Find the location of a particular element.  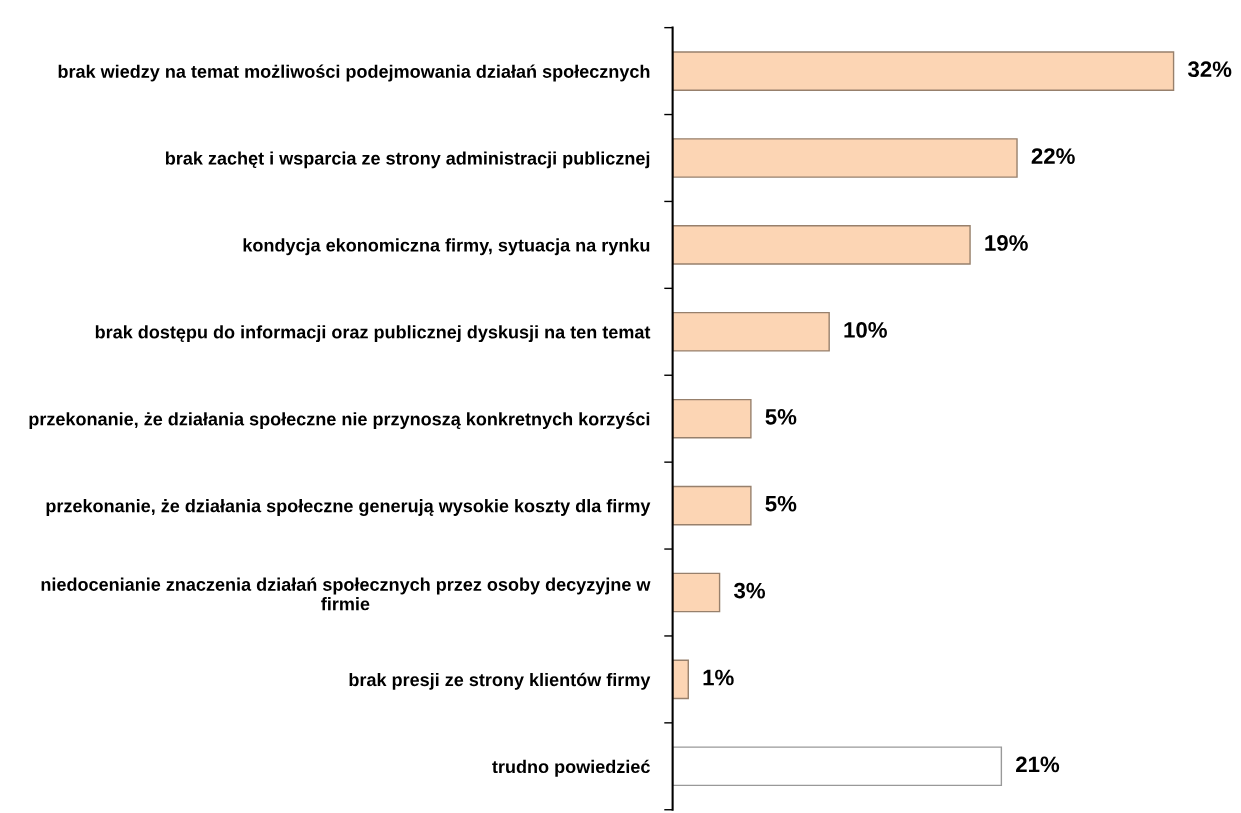

y-tick-label: przekonanie, że działania społeczne nie przynoszą konkretnych korzyści is located at coordinates (339, 421).